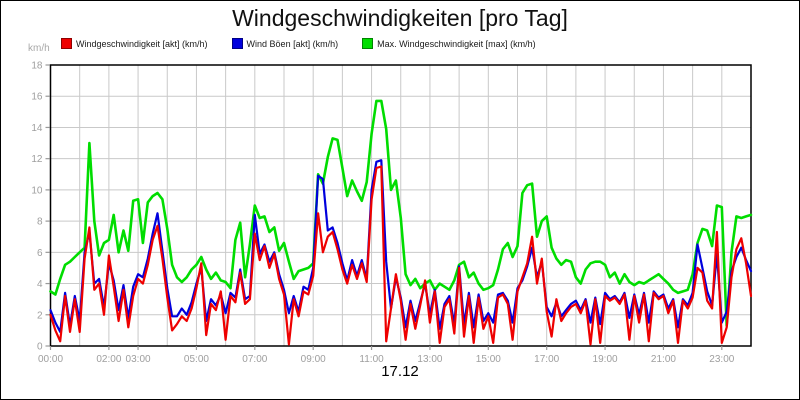  I want to click on x-tick-label: 05:00, so click(196, 359).